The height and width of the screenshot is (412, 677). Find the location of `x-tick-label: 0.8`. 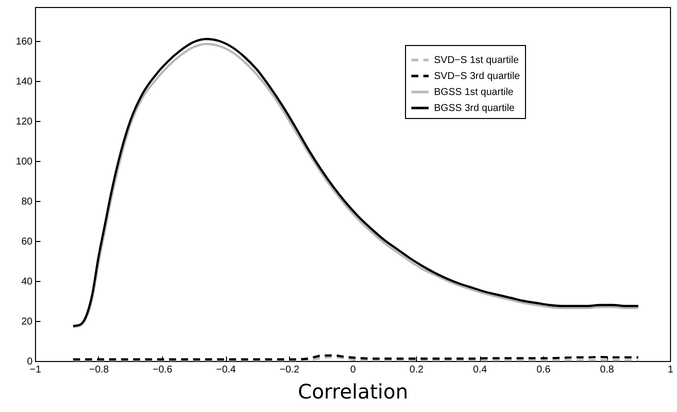

x-tick-label: 0.8 is located at coordinates (607, 370).